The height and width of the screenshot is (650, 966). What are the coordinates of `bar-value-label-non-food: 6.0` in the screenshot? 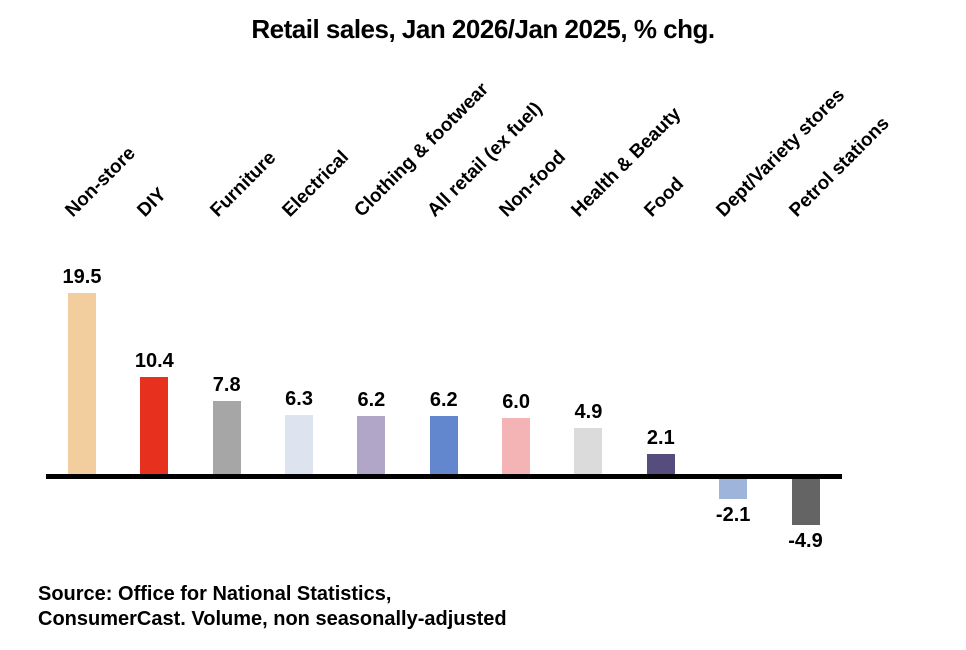 It's located at (516, 402).